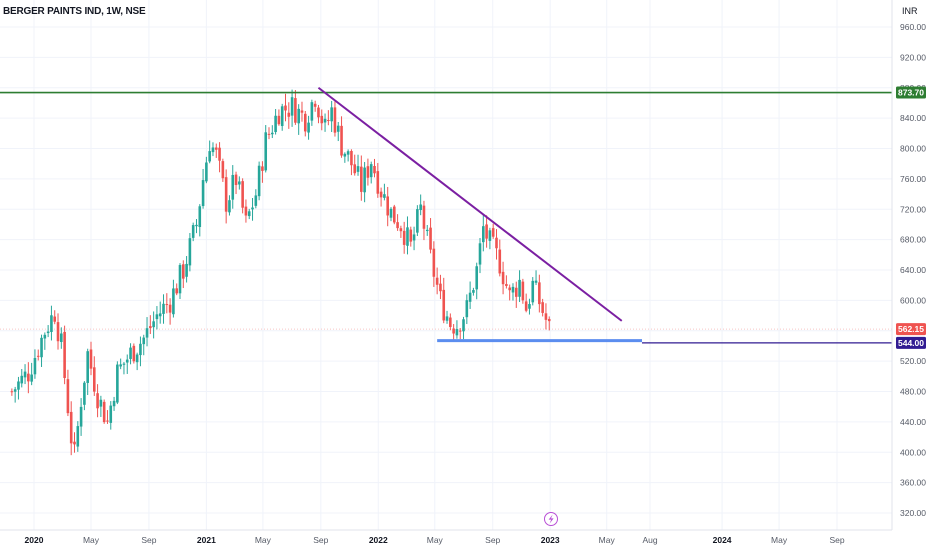  I want to click on price-tick-label: 480.00, so click(913, 392).